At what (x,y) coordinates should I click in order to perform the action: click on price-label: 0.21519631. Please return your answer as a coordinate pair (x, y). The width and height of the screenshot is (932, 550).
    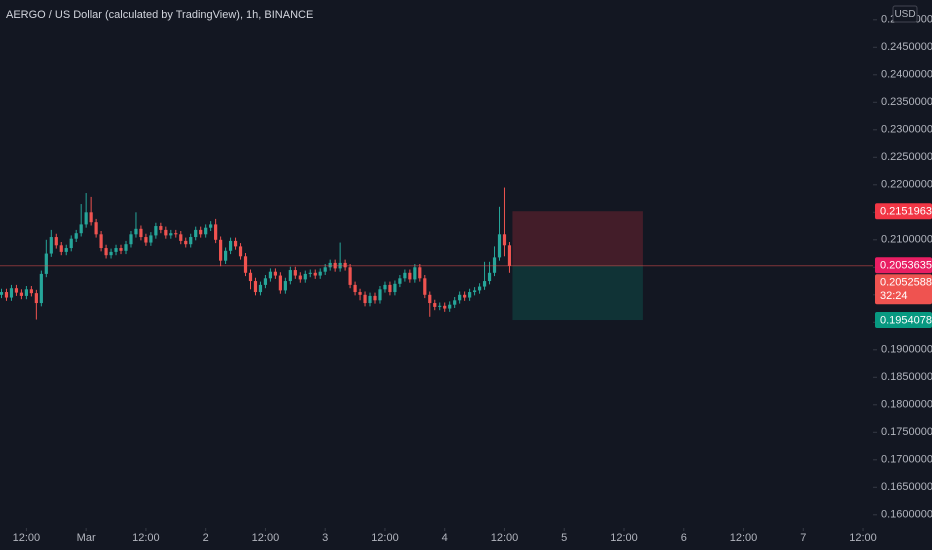
    Looking at the image, I should click on (906, 212).